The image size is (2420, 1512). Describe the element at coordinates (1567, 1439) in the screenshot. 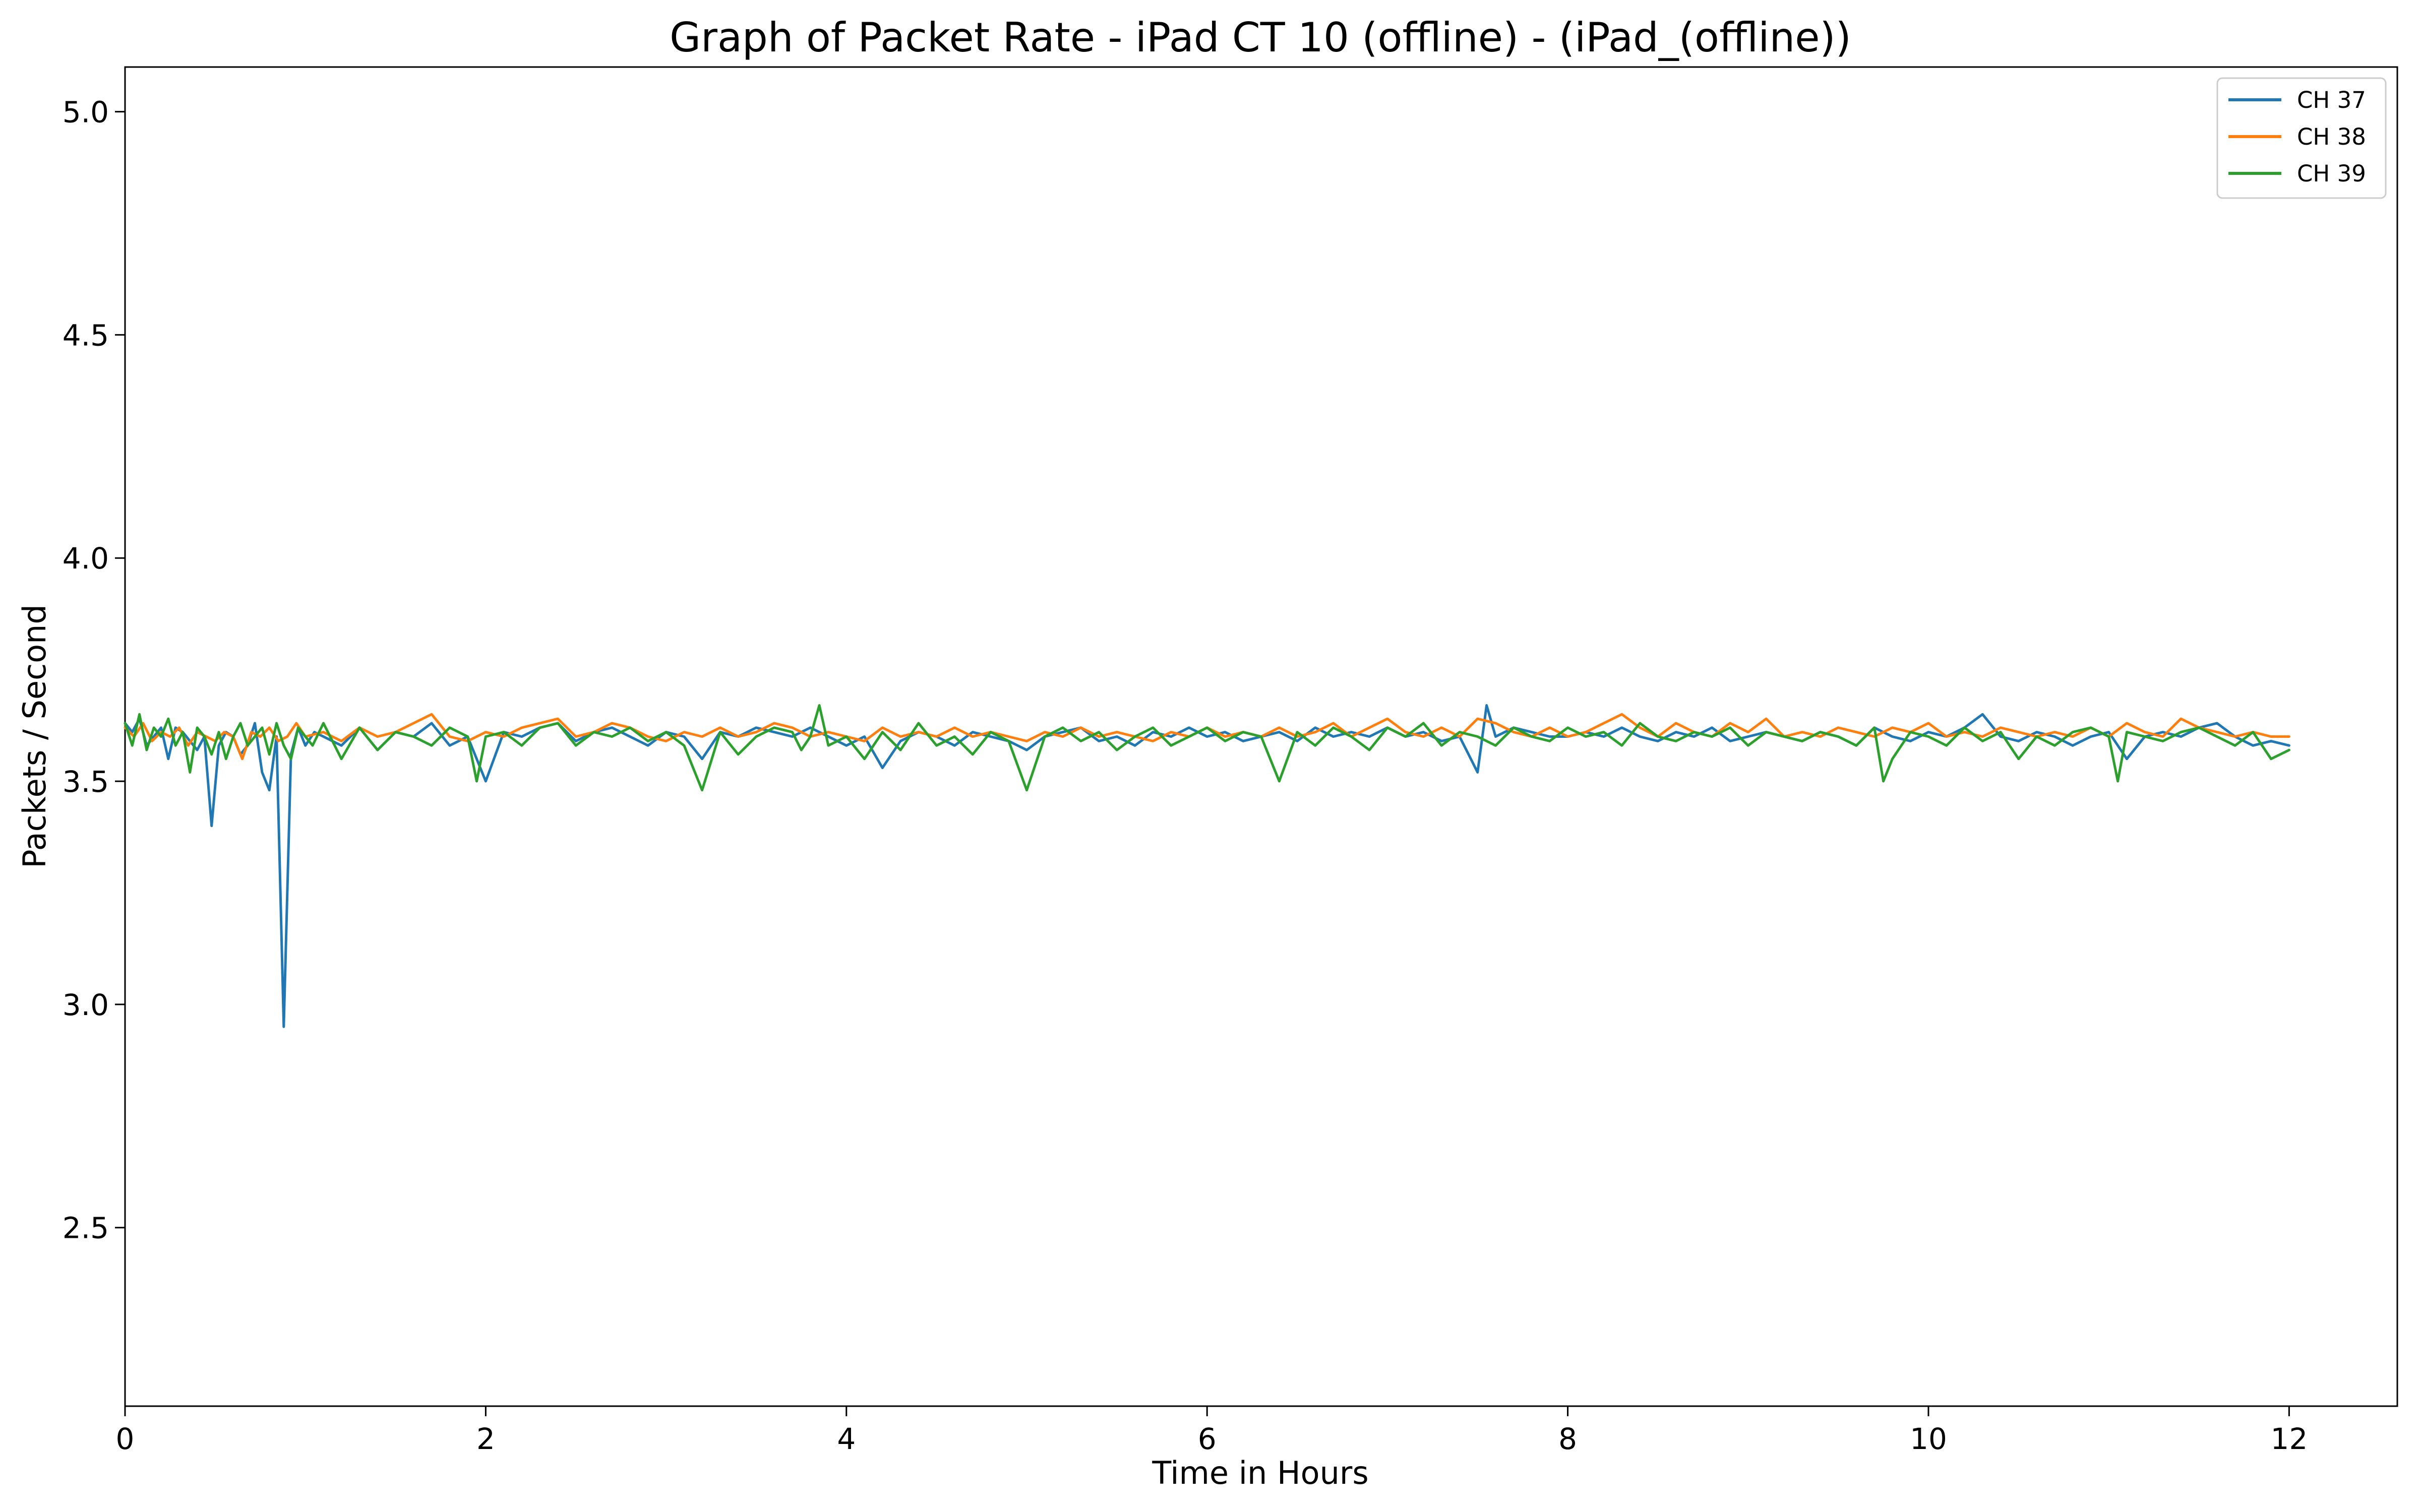

I see `x-tick-label: 8` at that location.